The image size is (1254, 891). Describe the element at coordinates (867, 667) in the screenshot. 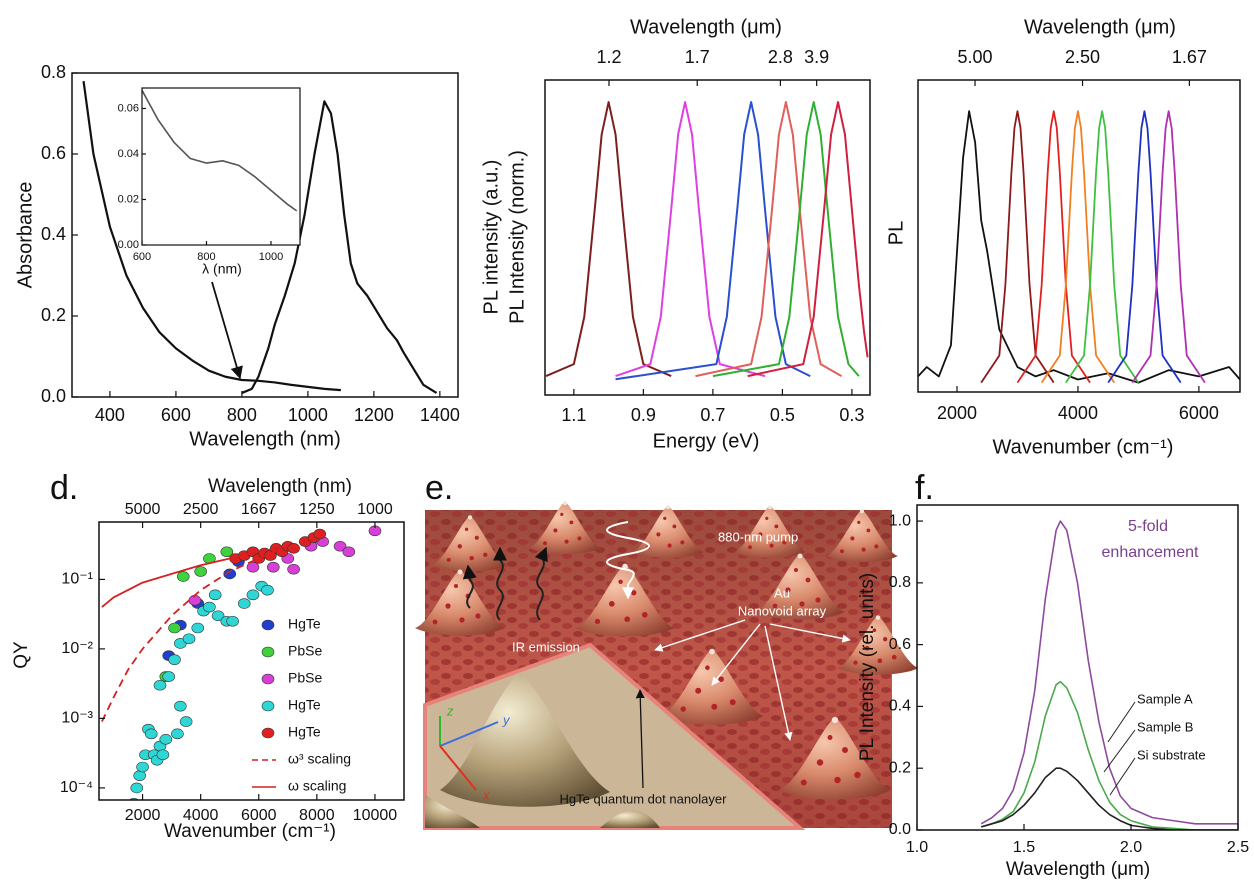

I see `y-axis-label: PL Intensity (rel. units)` at that location.